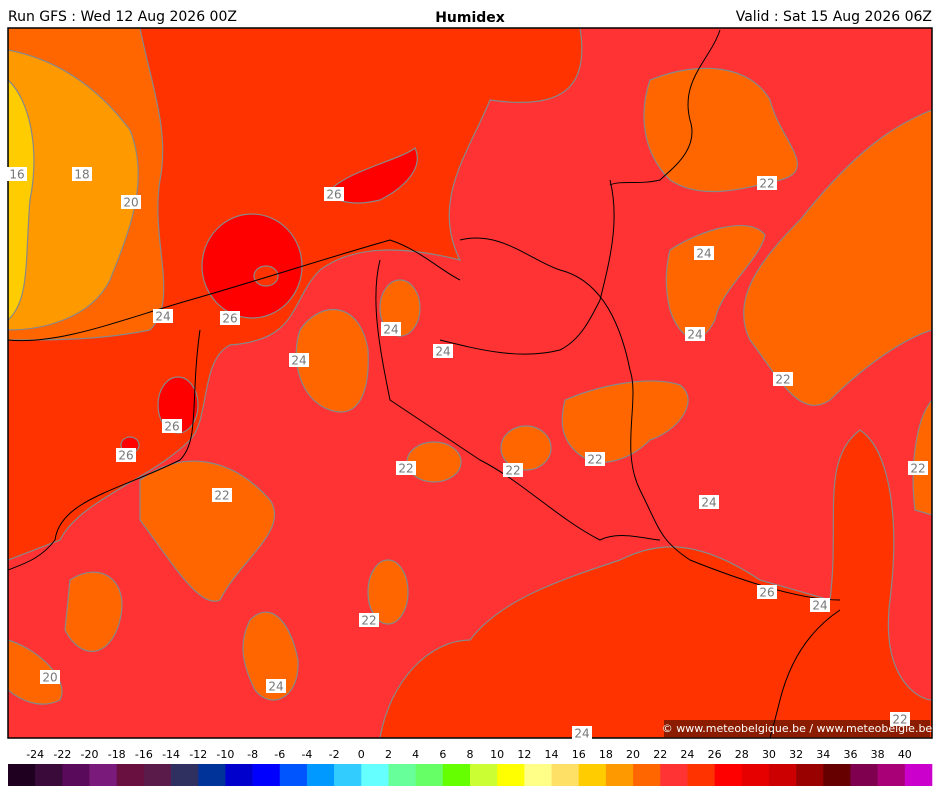  I want to click on colorbar-tick-label: 6, so click(442, 754).